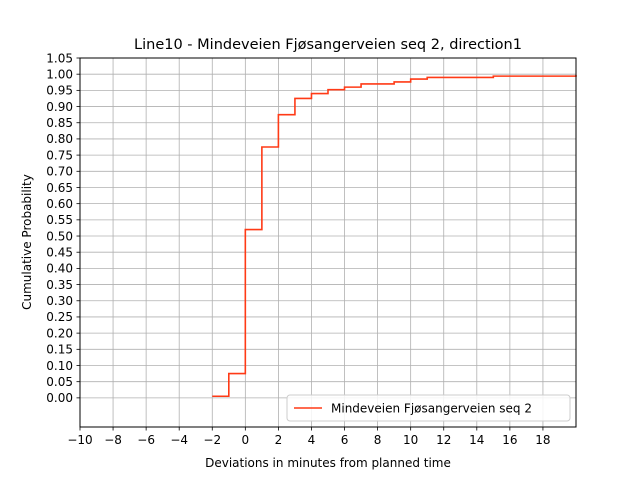 The width and height of the screenshot is (640, 484). Describe the element at coordinates (179, 440) in the screenshot. I see `x-tick-label: −4` at that location.